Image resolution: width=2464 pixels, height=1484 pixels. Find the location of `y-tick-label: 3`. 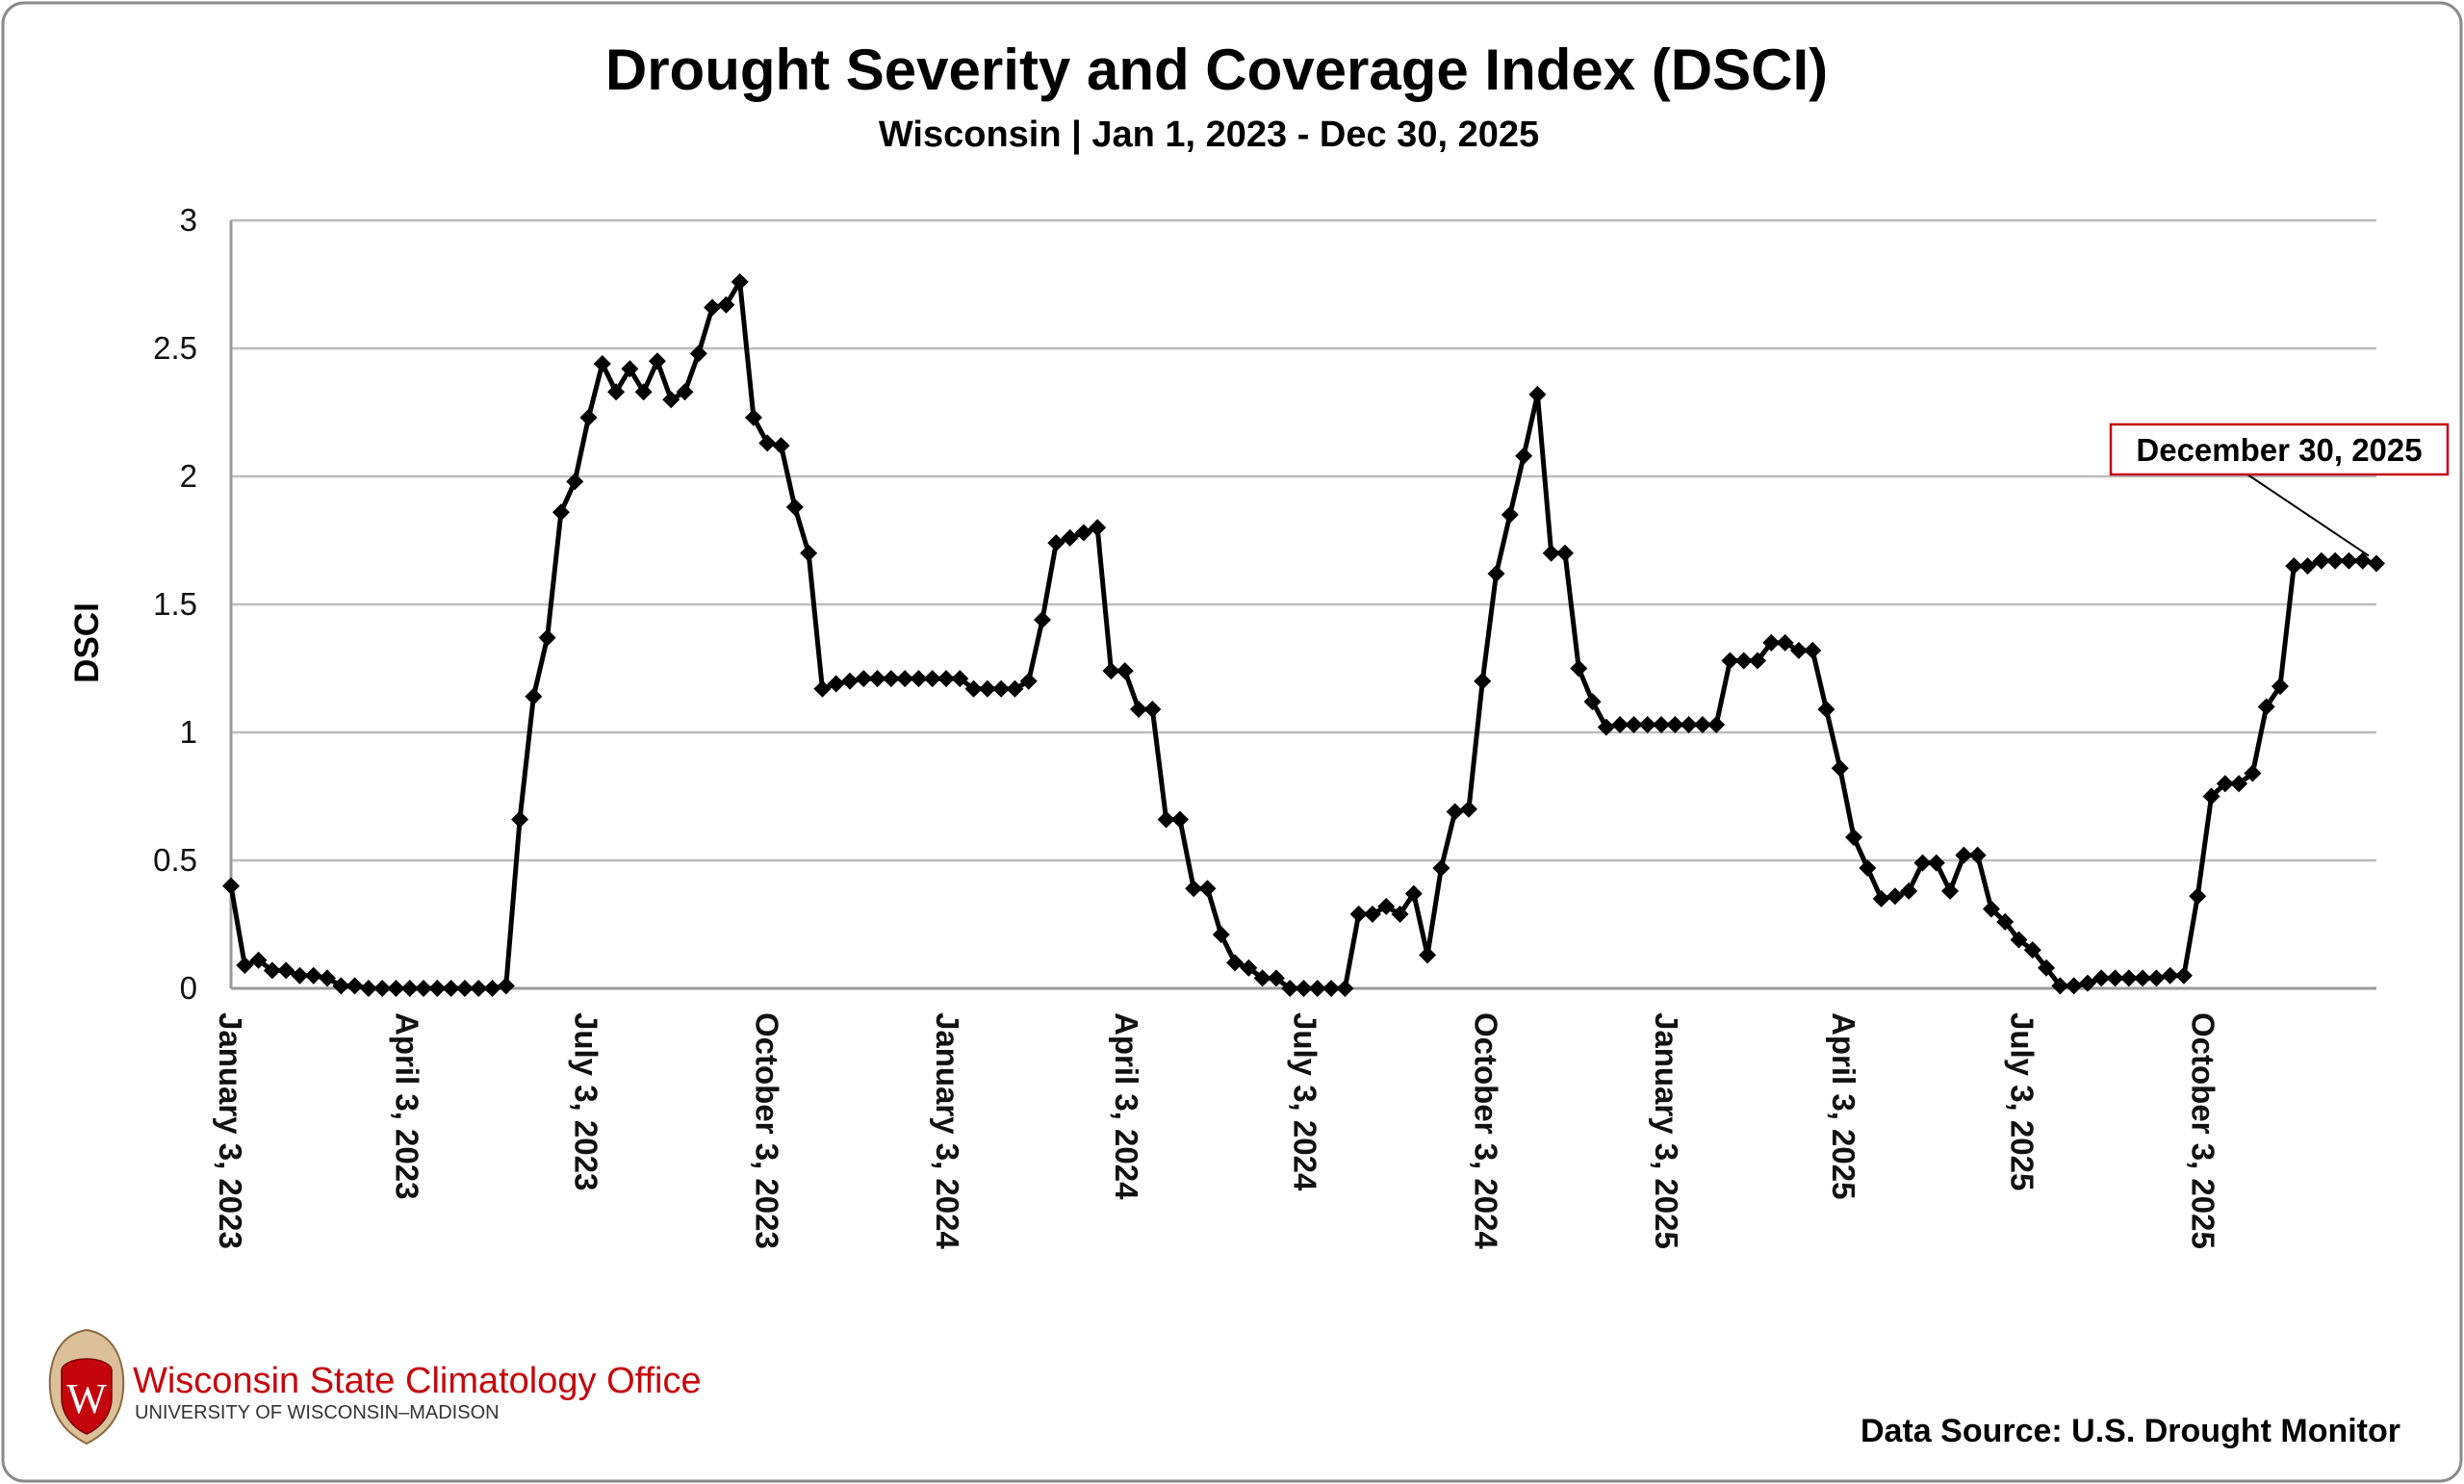

y-tick-label: 3 is located at coordinates (188, 220).